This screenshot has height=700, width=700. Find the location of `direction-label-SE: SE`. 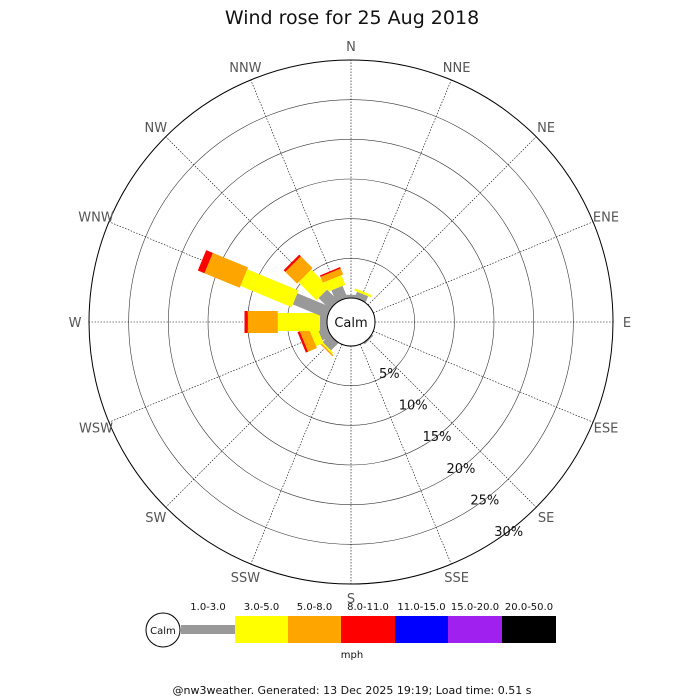

direction-label-SE: SE is located at coordinates (546, 518).